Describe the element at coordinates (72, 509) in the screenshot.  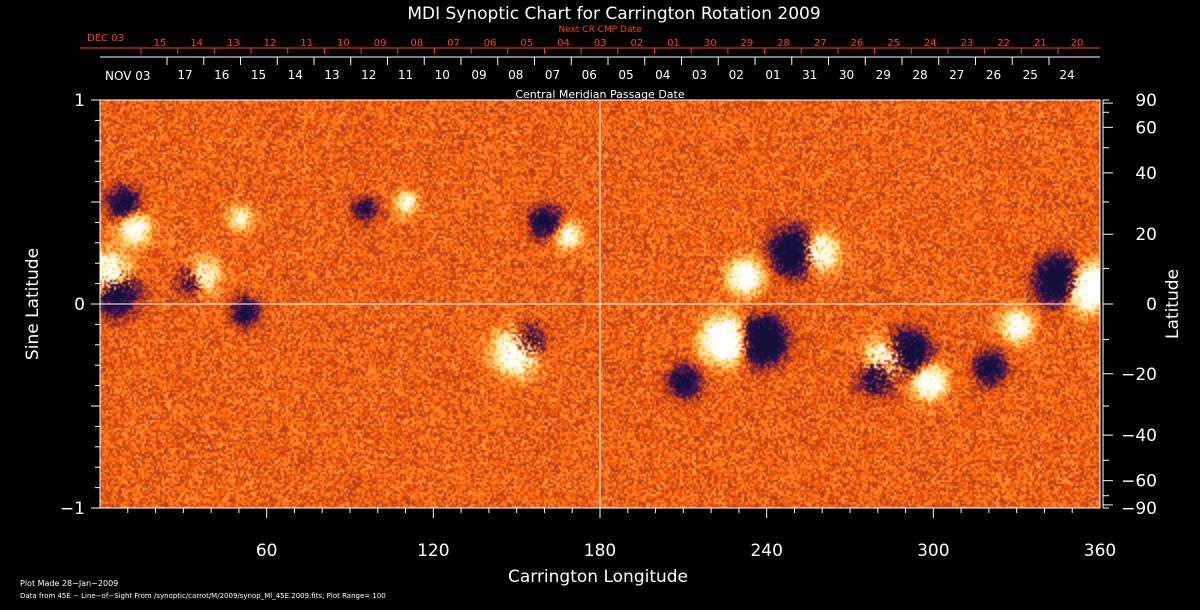
I see `left-axis-tick-label: −1` at that location.